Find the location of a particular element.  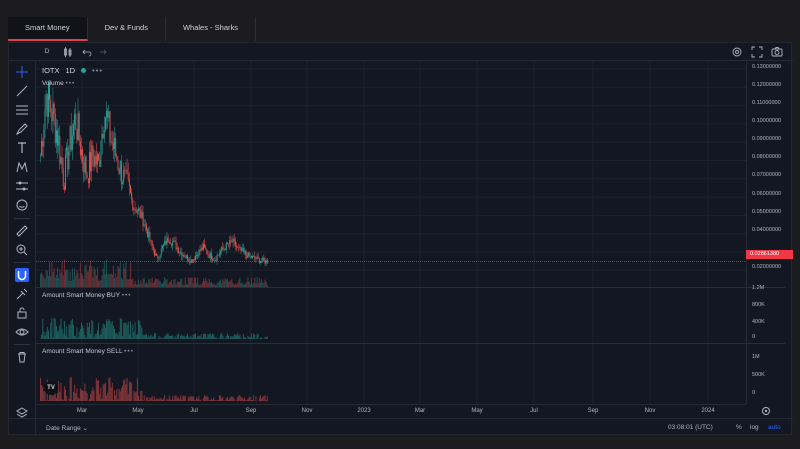

tab-dev-funds: Dev & Funds is located at coordinates (127, 29).